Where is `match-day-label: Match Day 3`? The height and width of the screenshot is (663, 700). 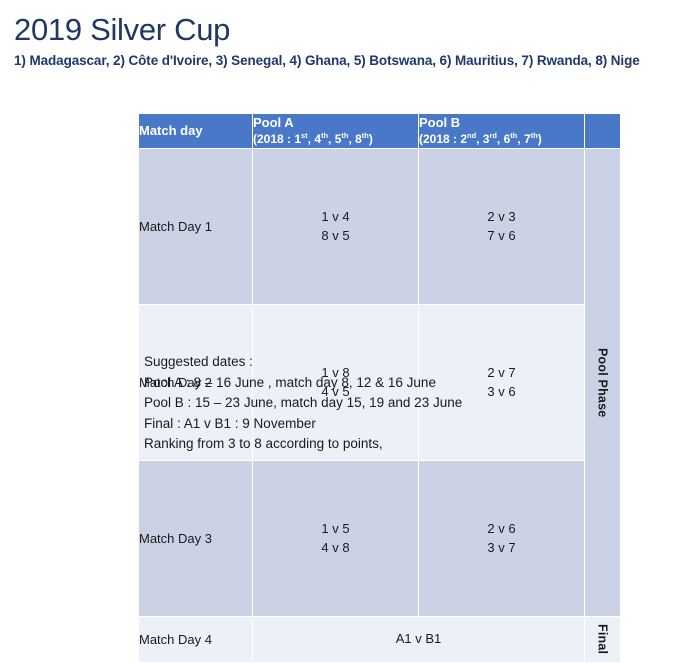
match-day-label: Match Day 3 is located at coordinates (196, 539).